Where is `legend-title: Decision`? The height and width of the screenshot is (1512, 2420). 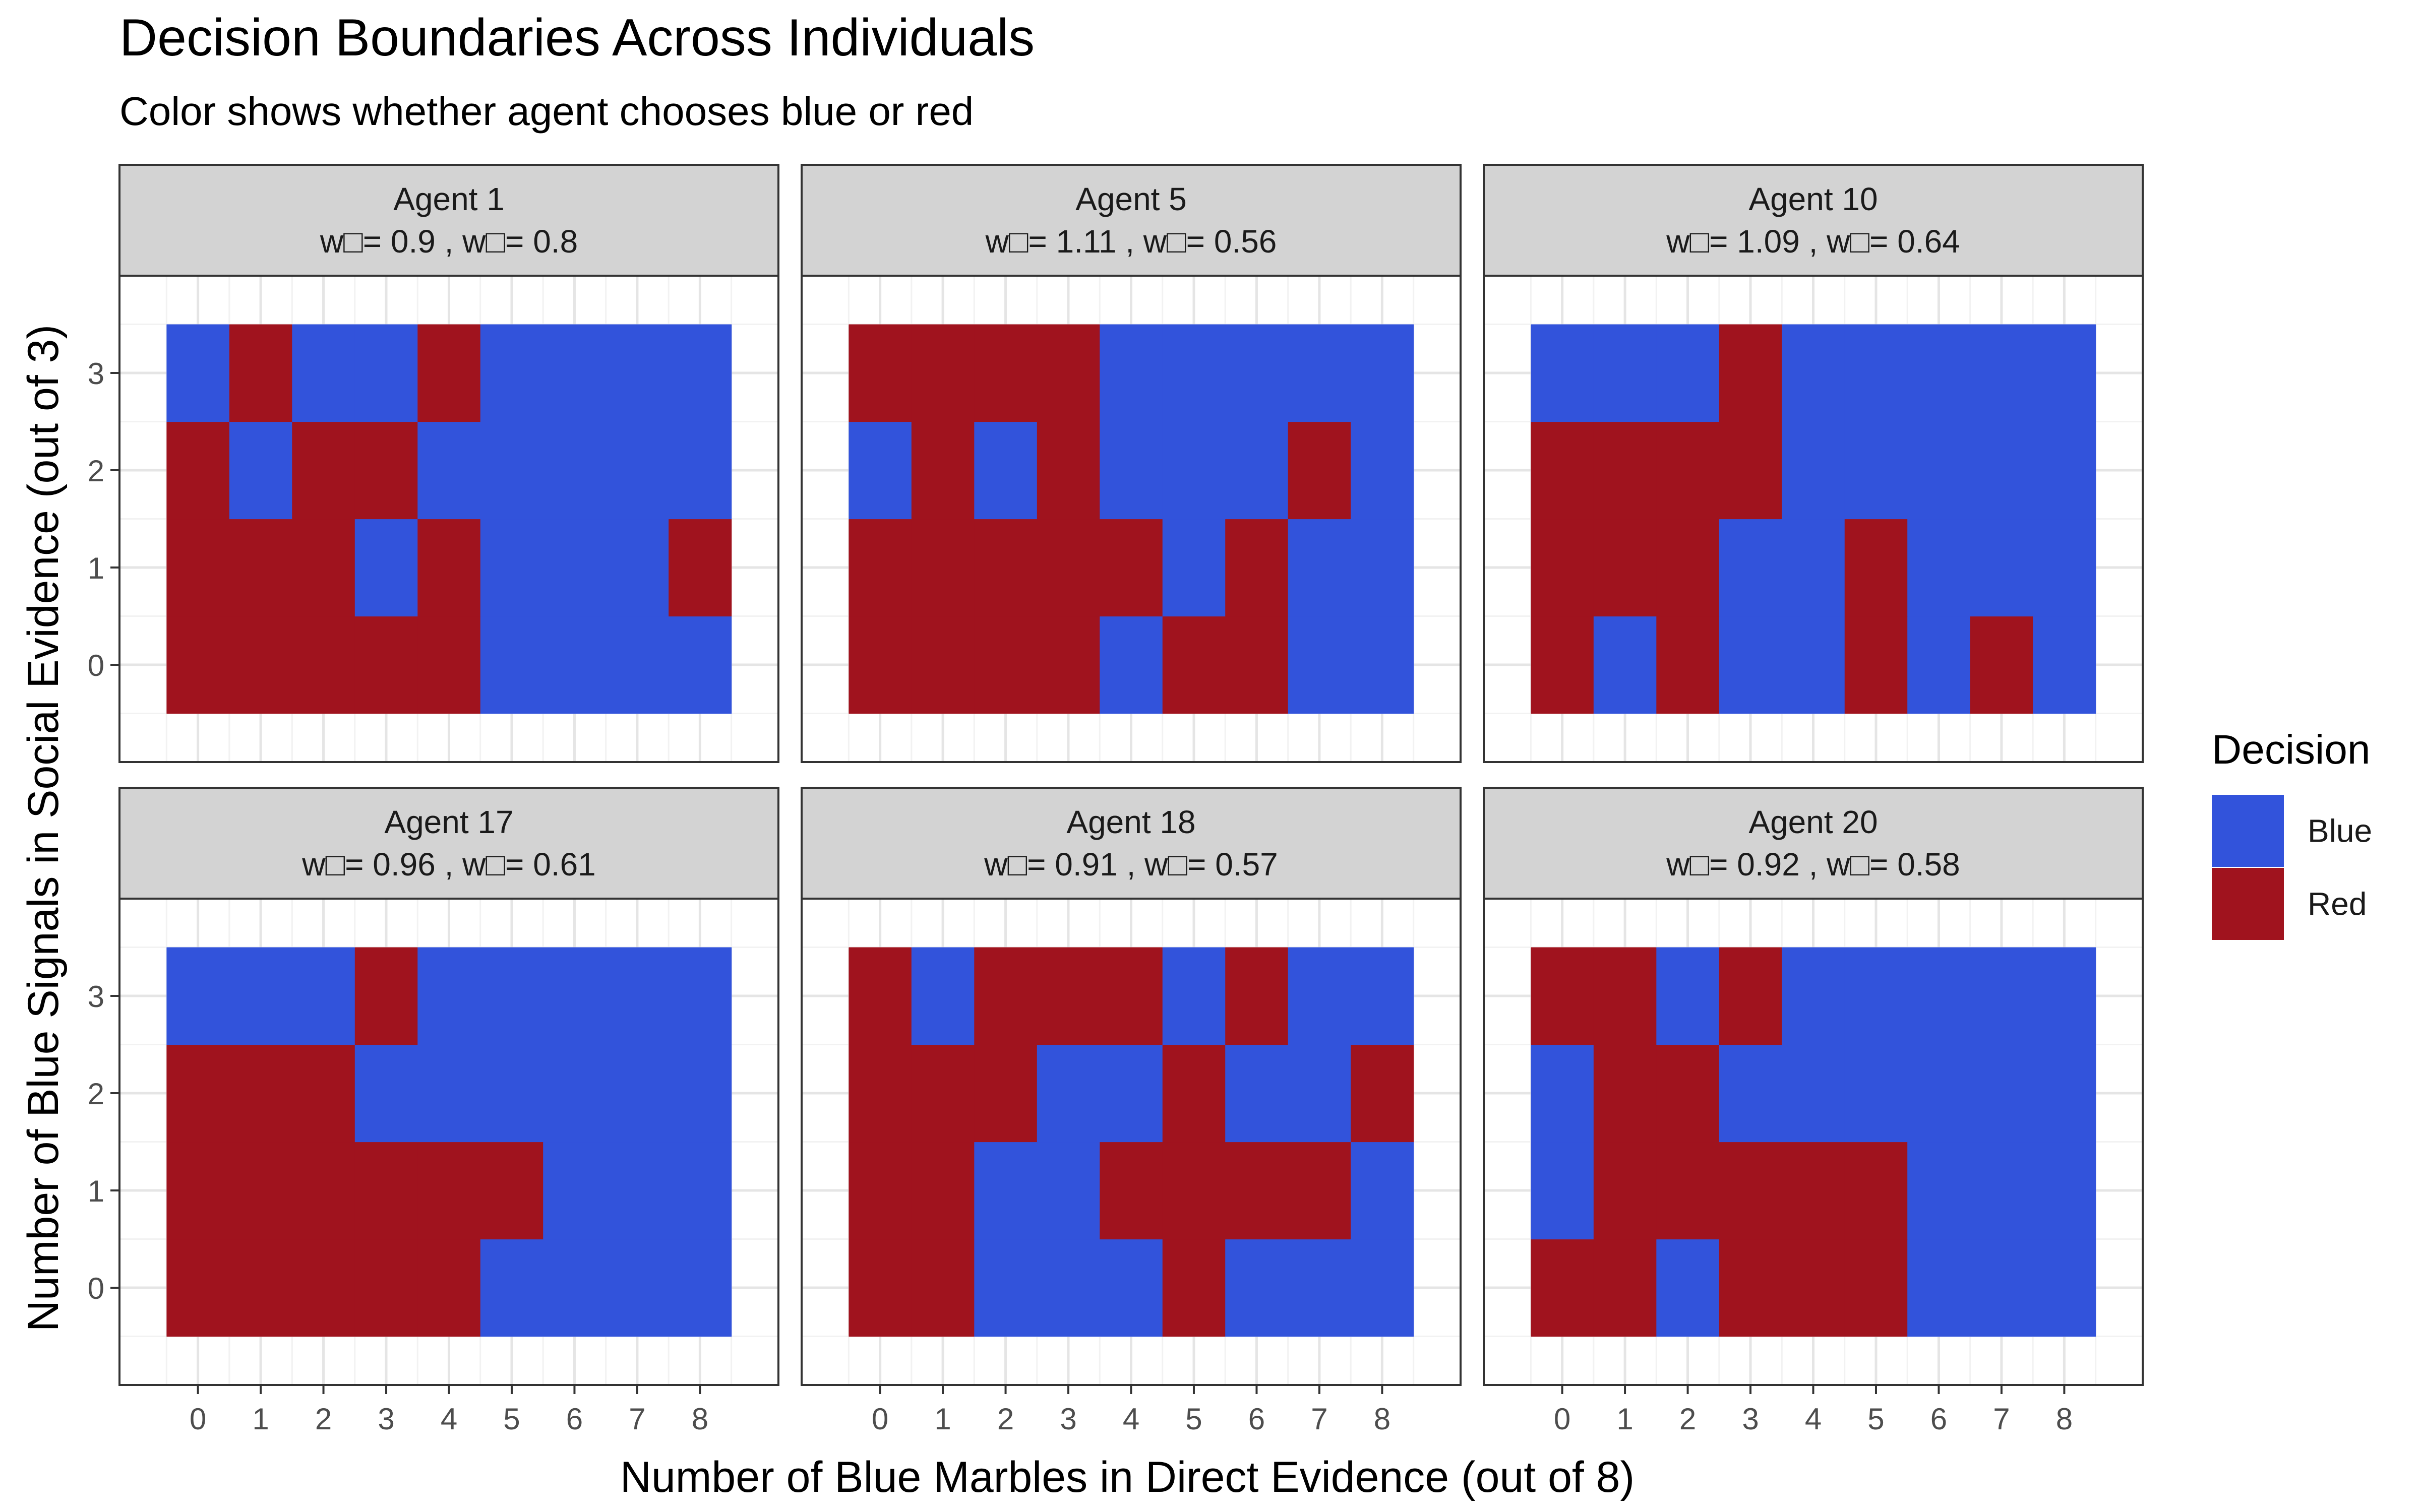 legend-title: Decision is located at coordinates (2291, 750).